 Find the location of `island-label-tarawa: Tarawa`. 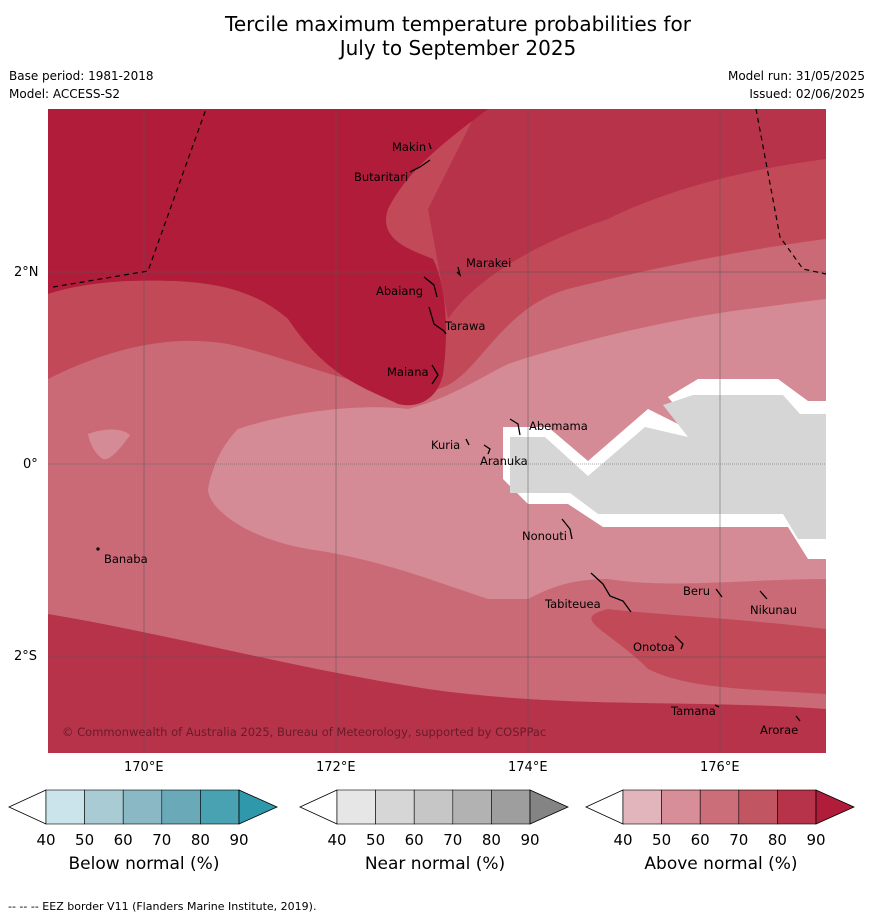

island-label-tarawa: Tarawa is located at coordinates (464, 326).